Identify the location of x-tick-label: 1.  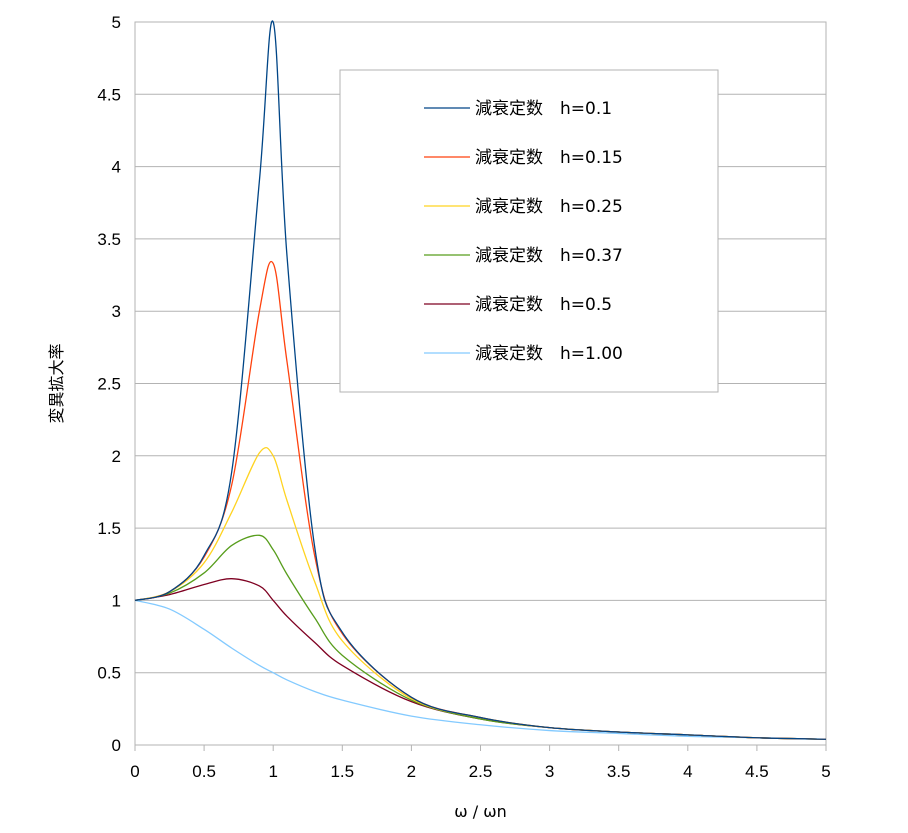
(272, 771).